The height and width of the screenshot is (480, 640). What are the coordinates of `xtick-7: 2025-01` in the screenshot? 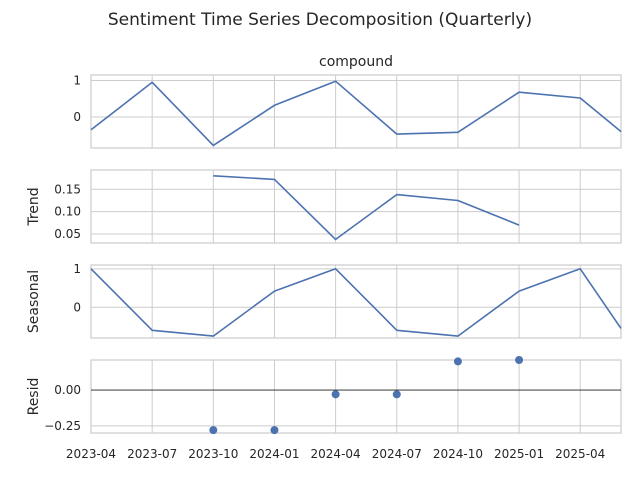 It's located at (519, 454).